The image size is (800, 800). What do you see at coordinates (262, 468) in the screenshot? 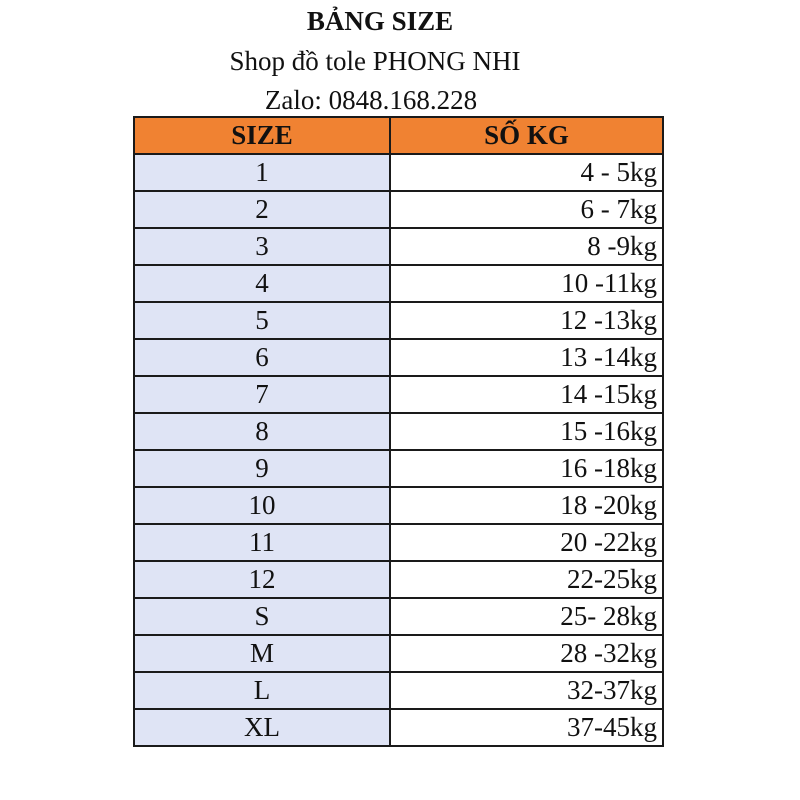
I see `size-cell: 9` at bounding box center [262, 468].